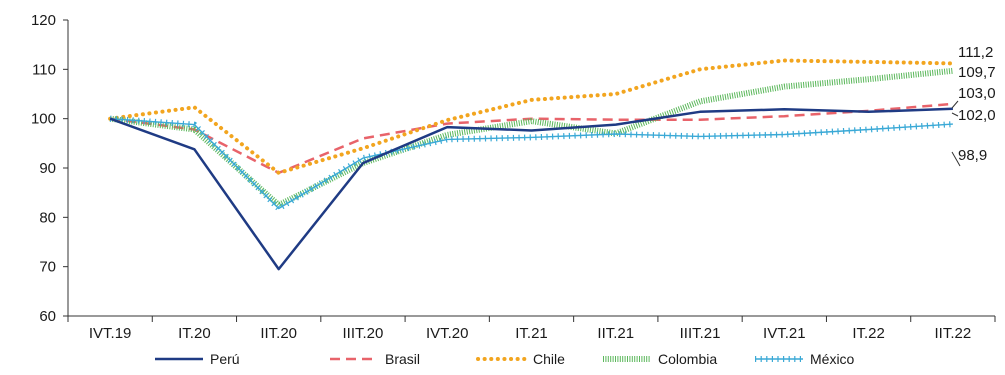 This screenshot has width=1005, height=375. I want to click on x-tick-label: IVT.21, so click(784, 333).